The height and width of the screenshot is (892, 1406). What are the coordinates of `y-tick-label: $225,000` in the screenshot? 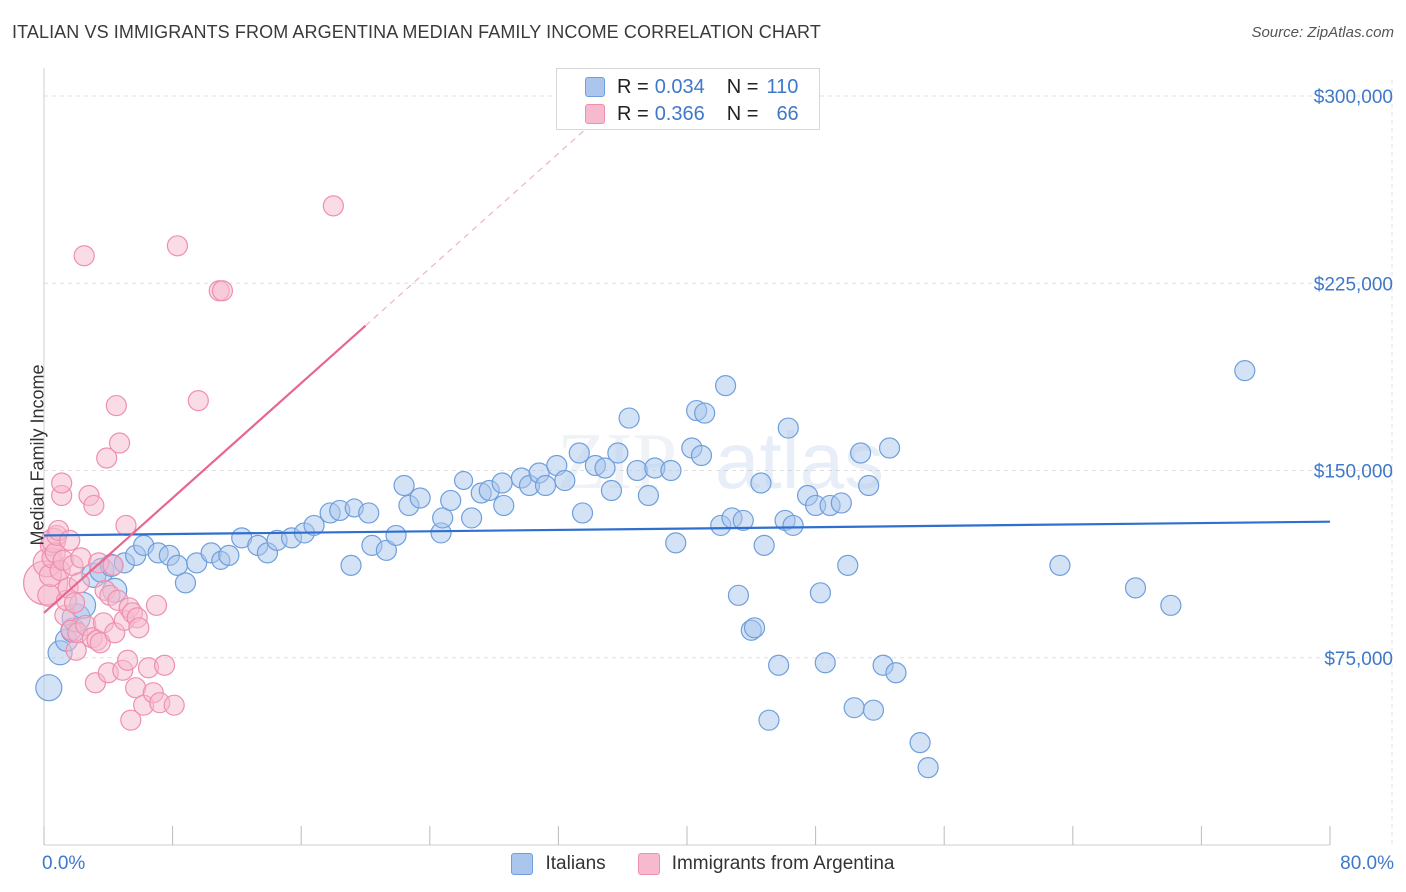 It's located at (1353, 284).